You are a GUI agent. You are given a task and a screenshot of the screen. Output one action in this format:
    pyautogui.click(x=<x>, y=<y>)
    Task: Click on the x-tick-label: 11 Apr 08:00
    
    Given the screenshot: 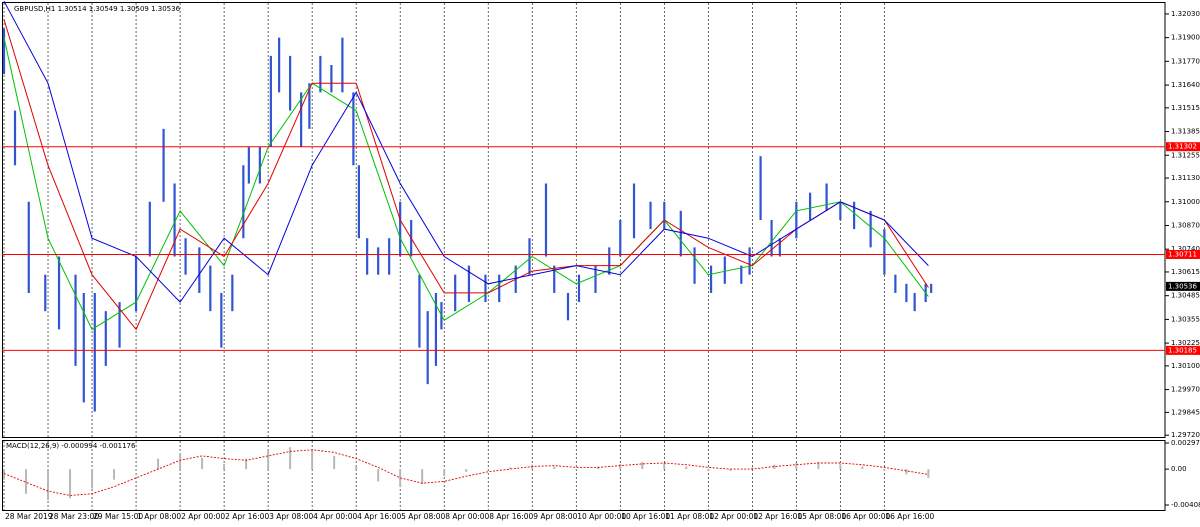 What is the action you would take?
    pyautogui.click(x=689, y=516)
    